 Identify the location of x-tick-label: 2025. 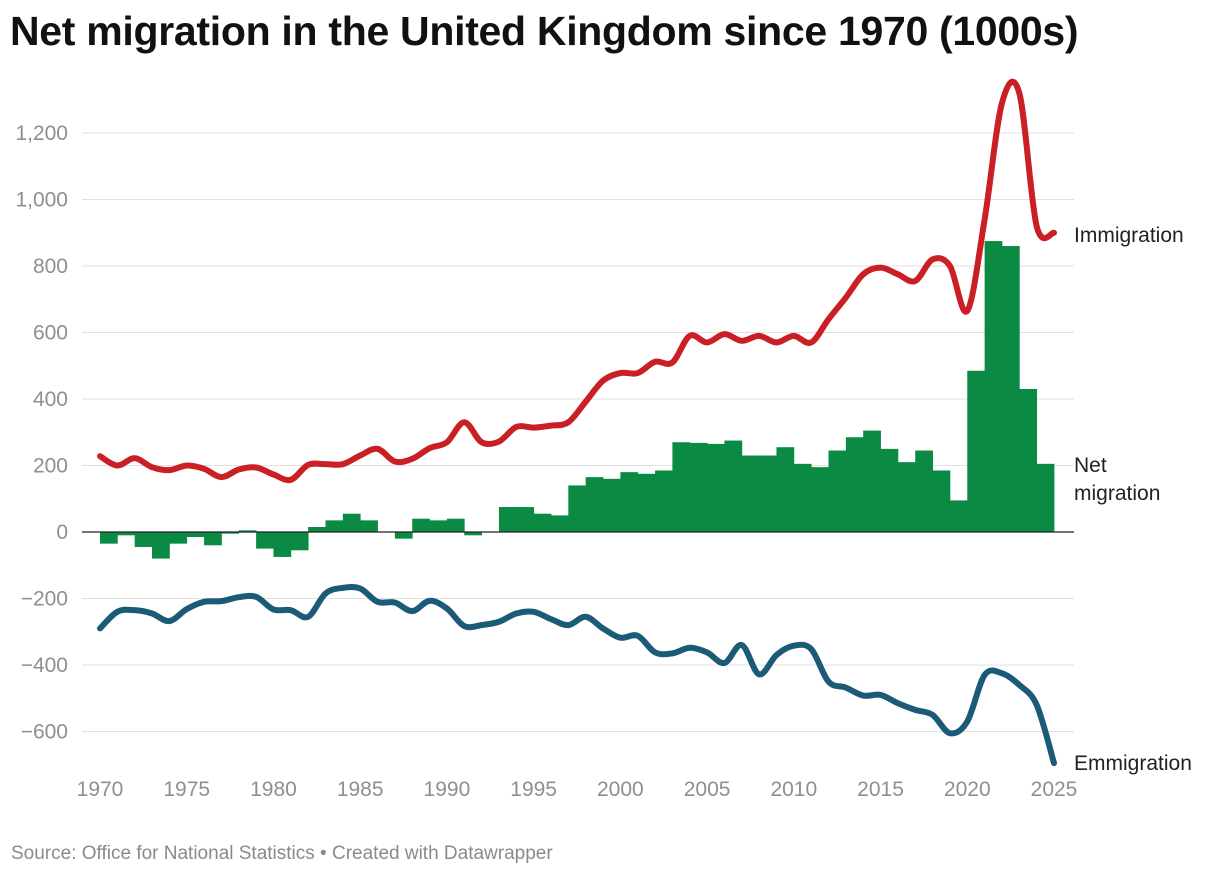
(1054, 789).